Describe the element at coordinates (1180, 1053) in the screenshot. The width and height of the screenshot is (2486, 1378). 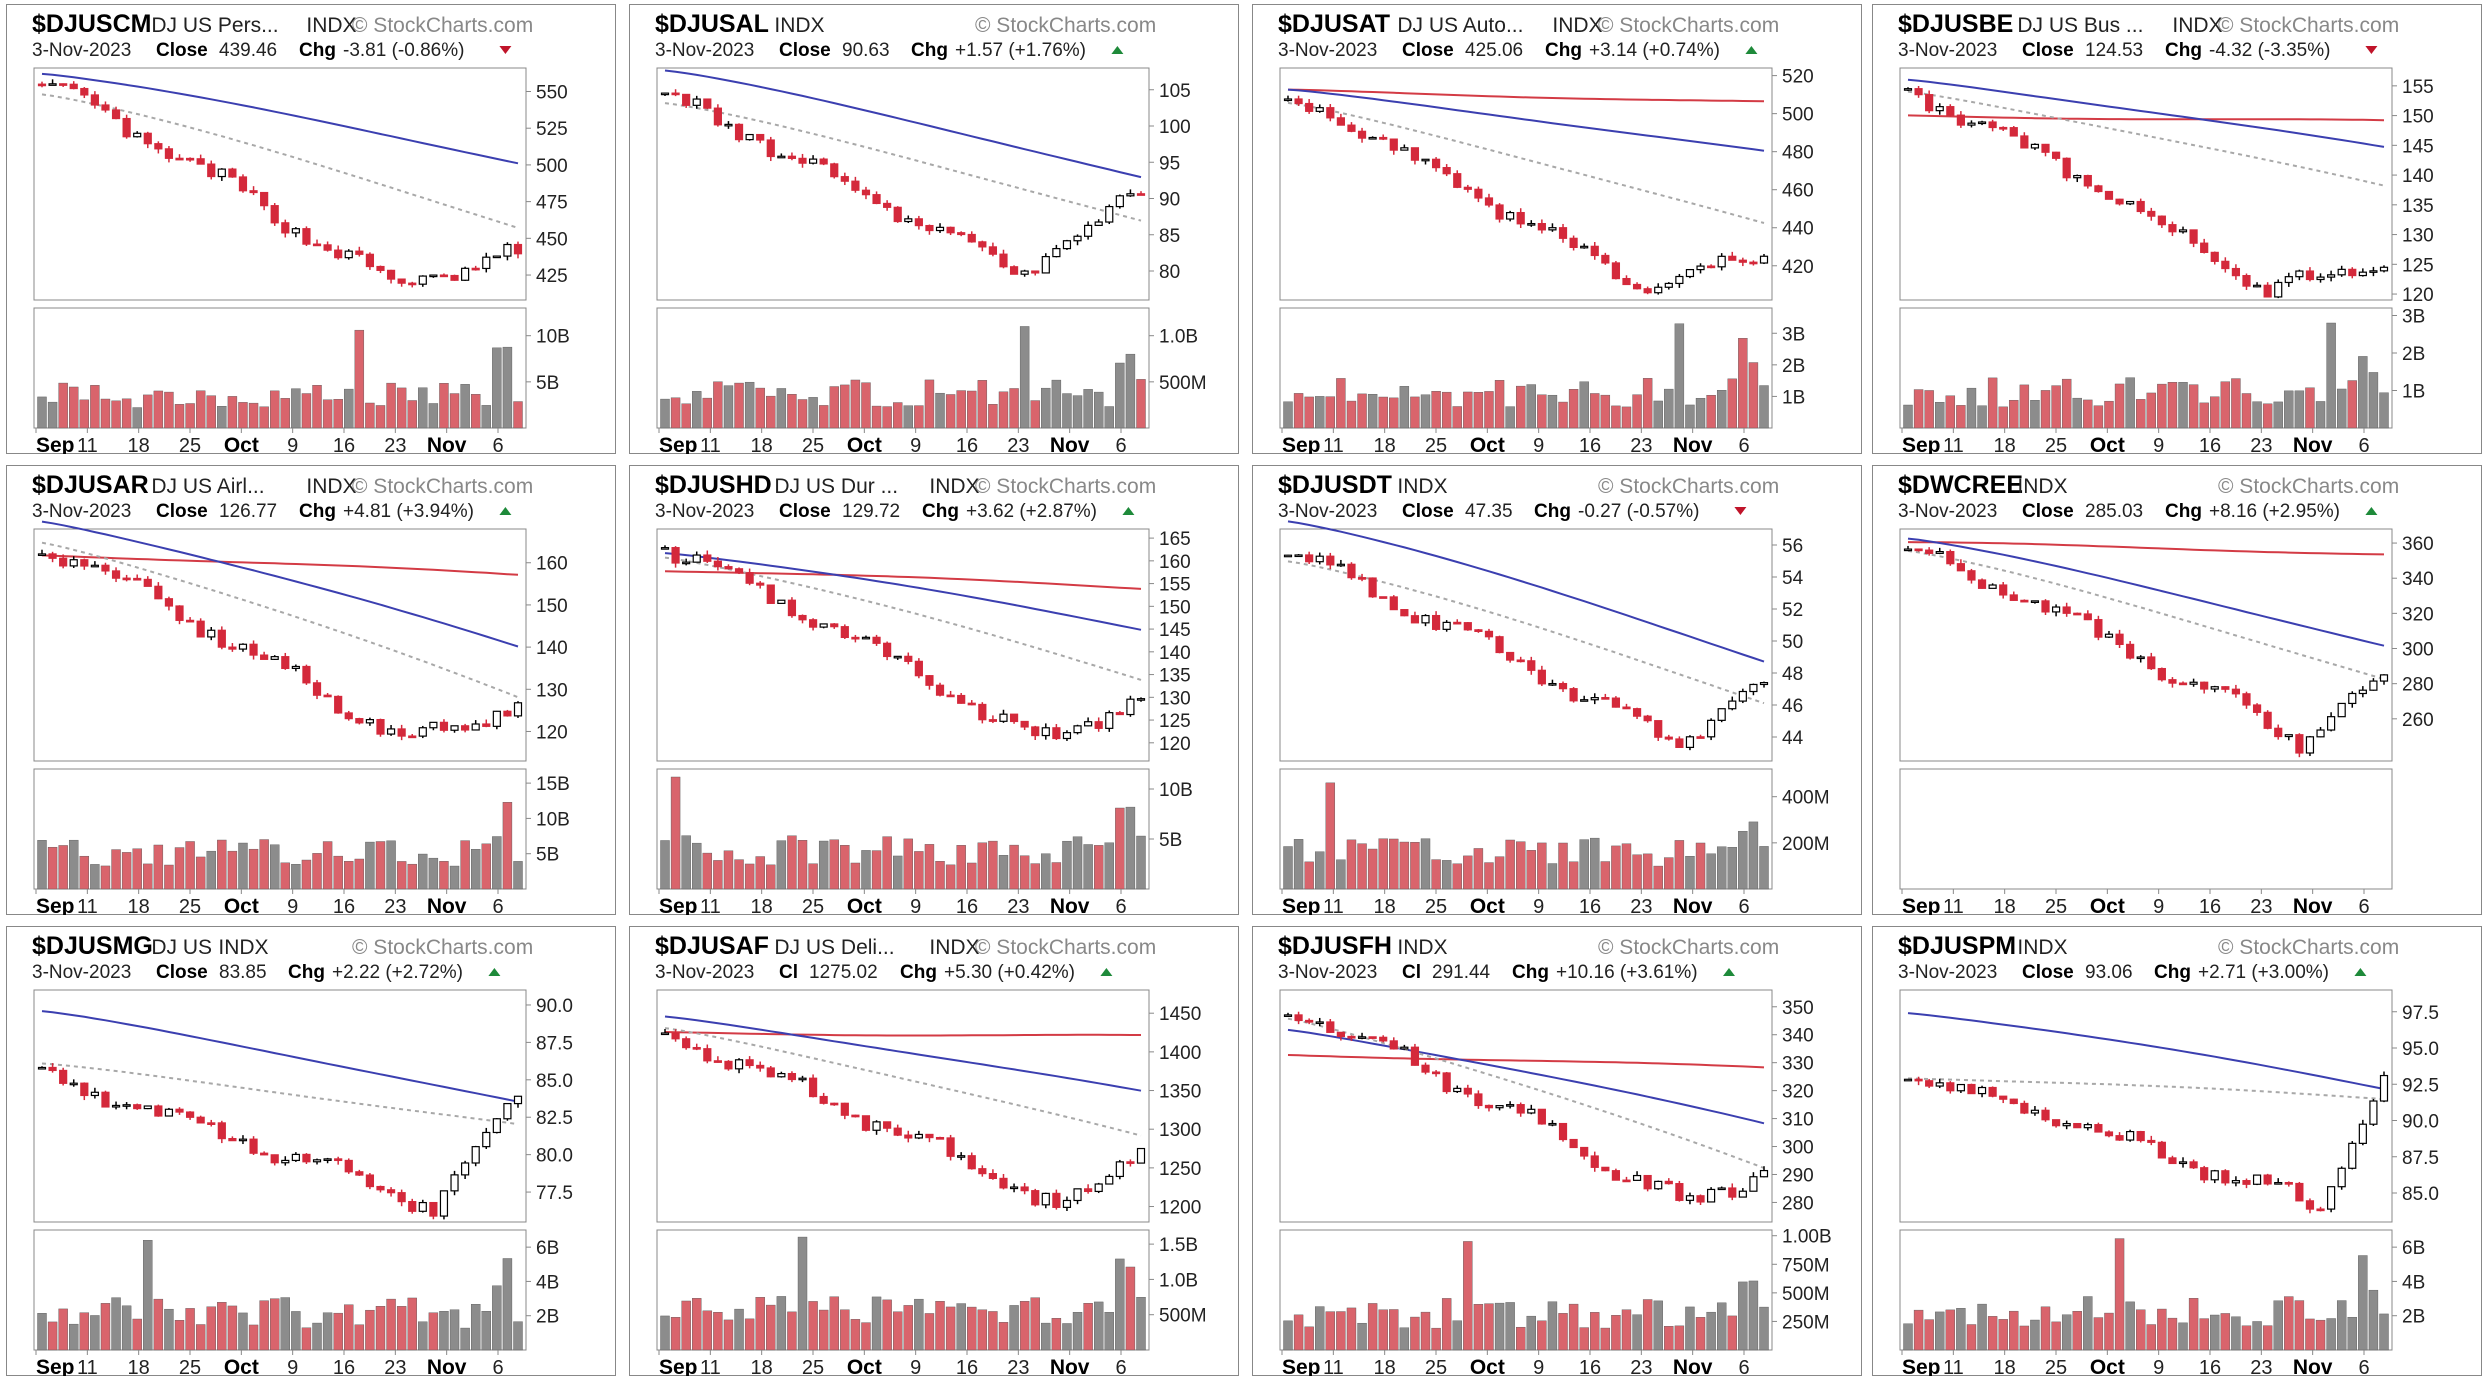
I see `price-tick-label: 1400` at that location.